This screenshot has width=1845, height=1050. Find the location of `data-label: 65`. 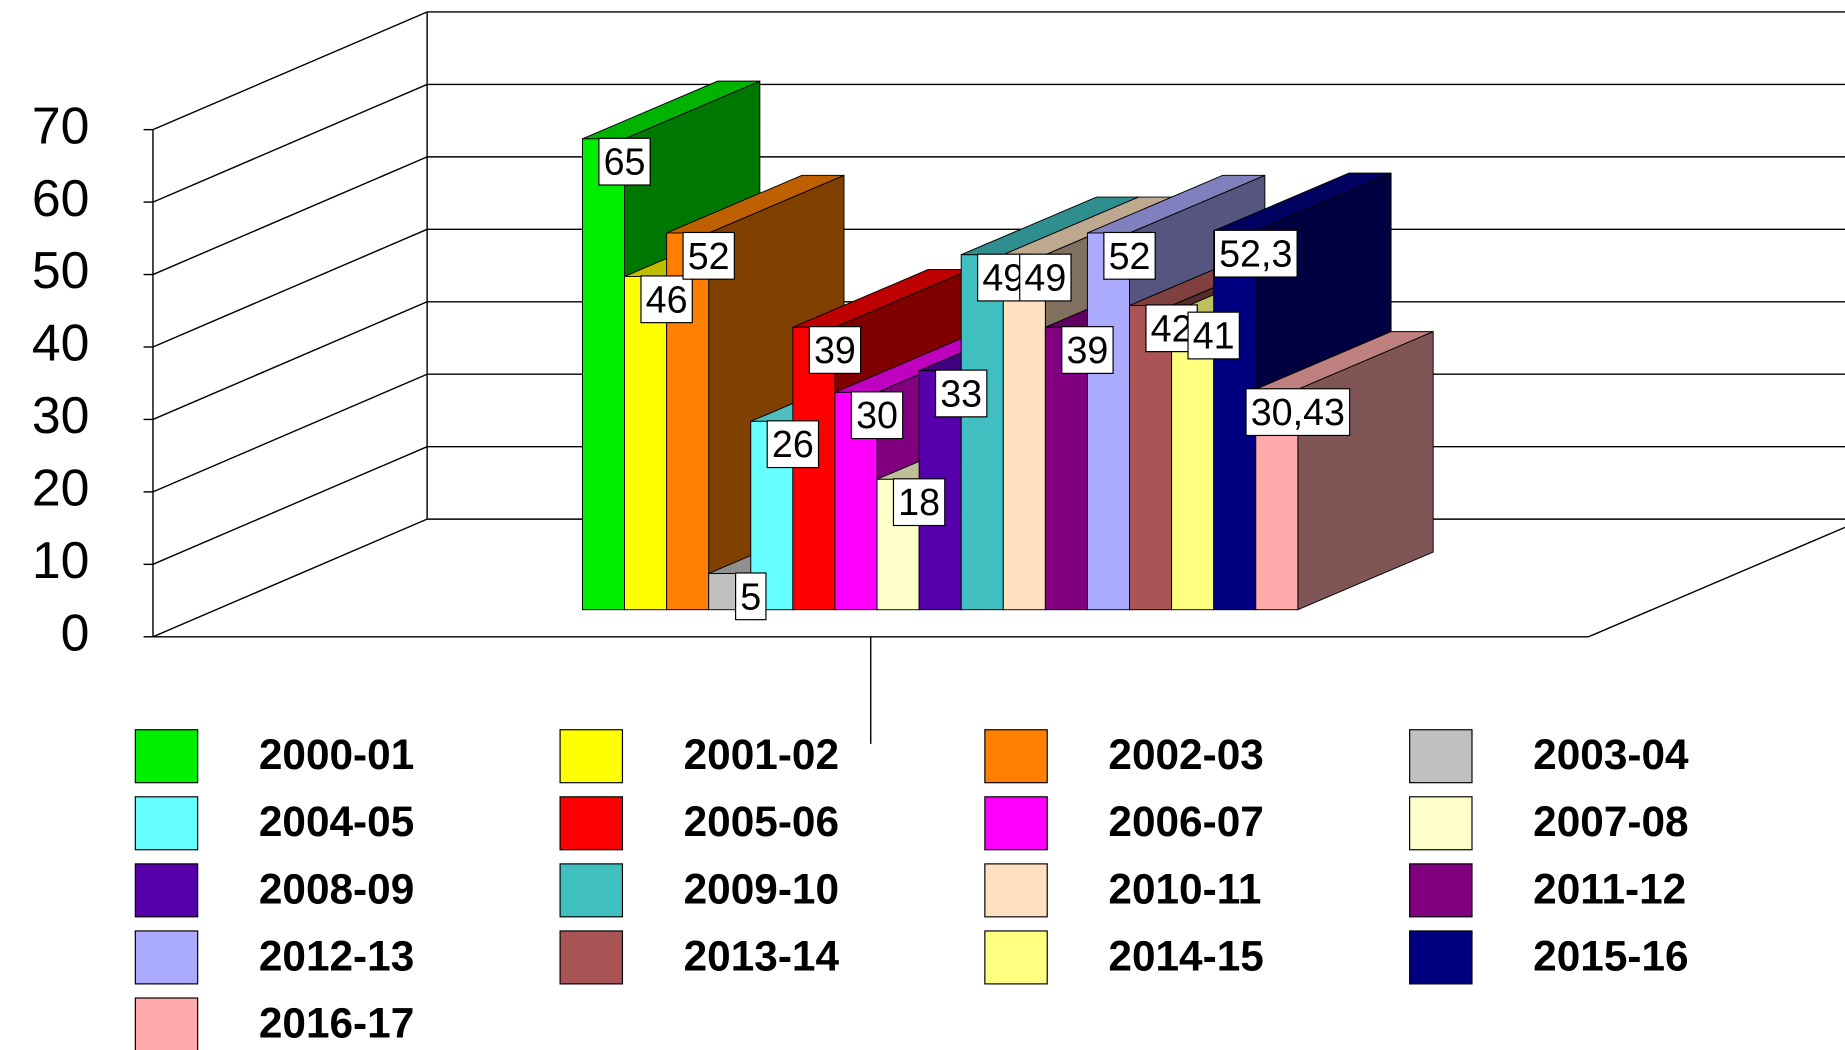

data-label: 65 is located at coordinates (624, 161).